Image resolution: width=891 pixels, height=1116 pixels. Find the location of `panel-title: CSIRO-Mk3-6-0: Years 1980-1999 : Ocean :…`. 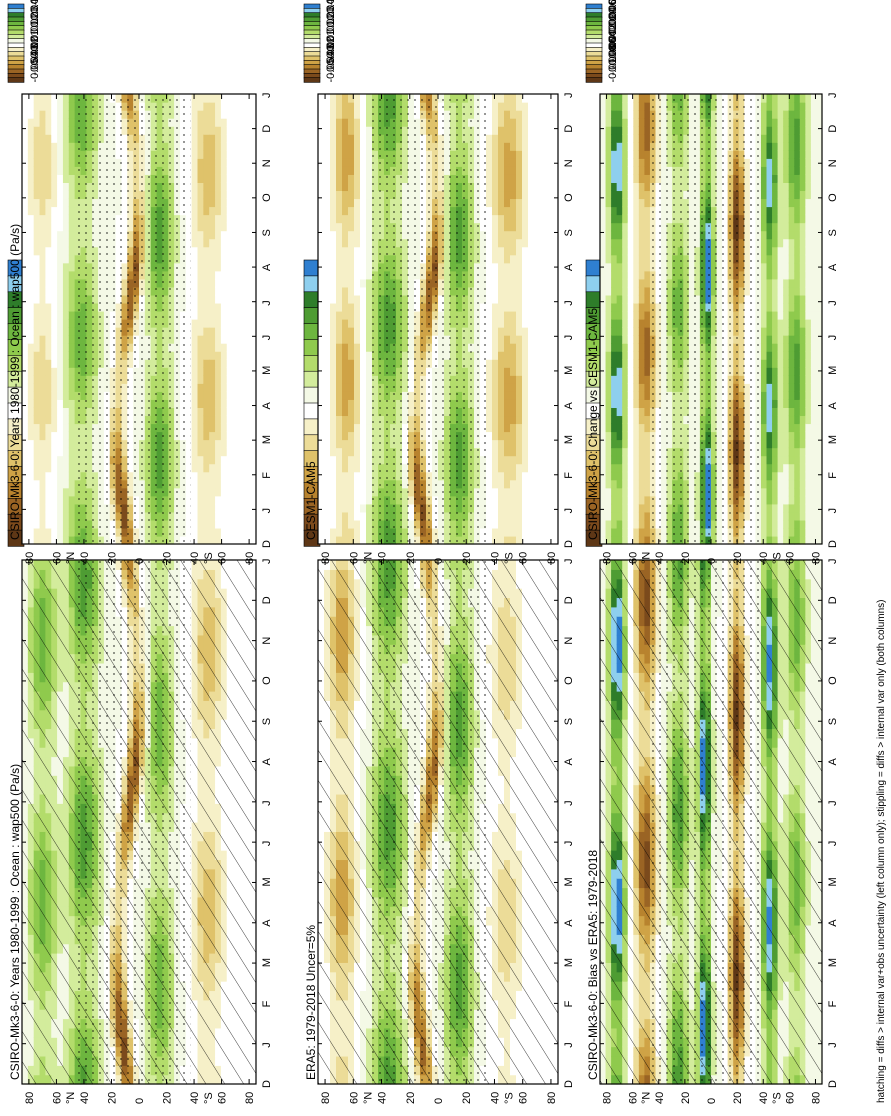

panel-title: CSIRO-Mk3-6-0: Years 1980-1999 : Ocean :… is located at coordinates (15, 922).